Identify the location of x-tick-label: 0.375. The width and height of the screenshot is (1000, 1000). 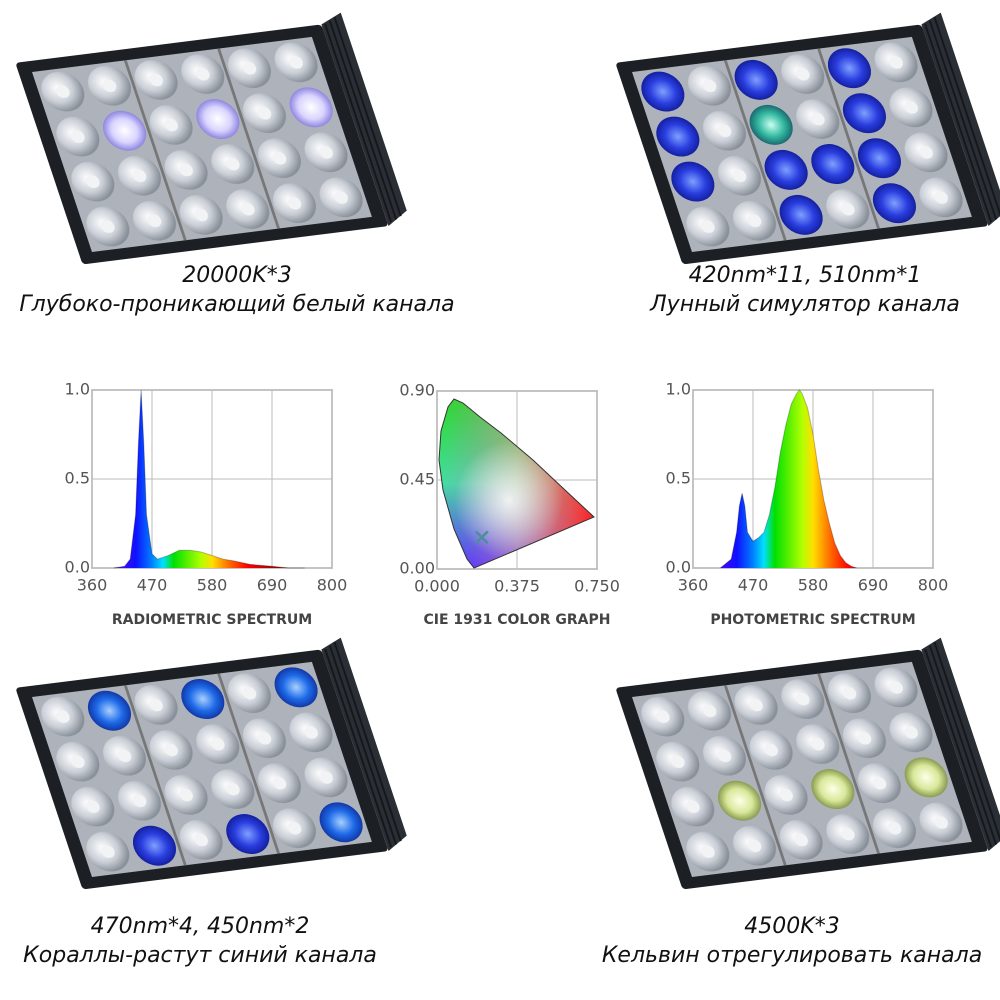
(517, 586).